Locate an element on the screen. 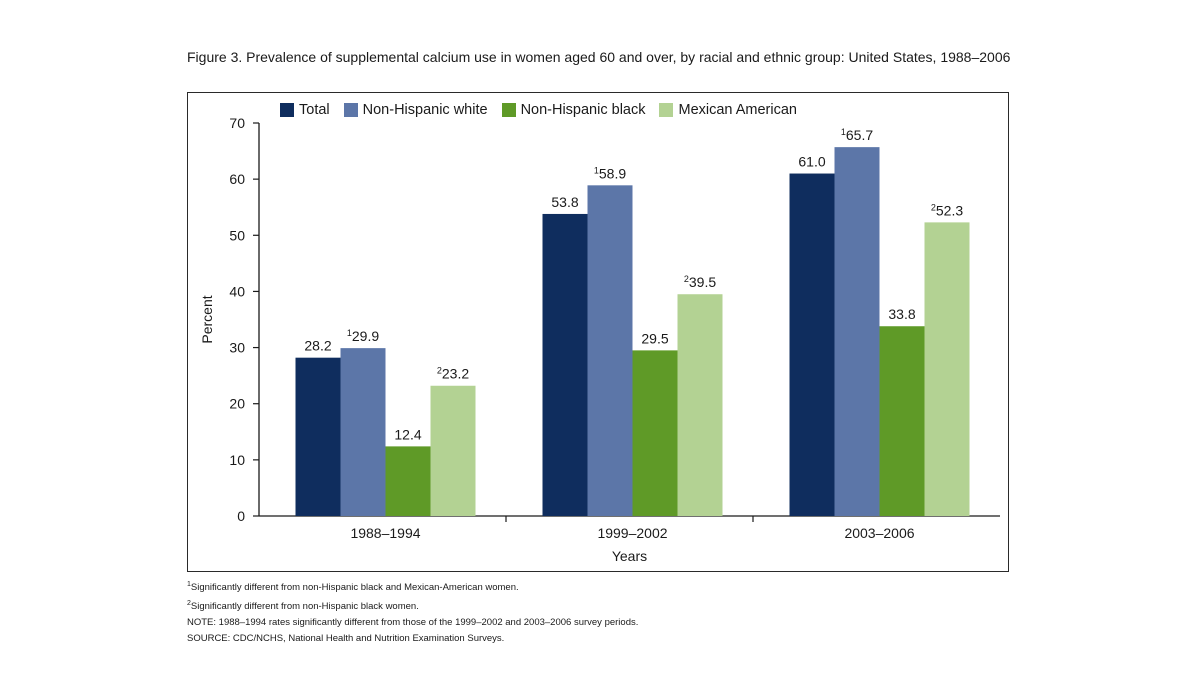 The image size is (1200, 675). legend-label: Total is located at coordinates (314, 110).